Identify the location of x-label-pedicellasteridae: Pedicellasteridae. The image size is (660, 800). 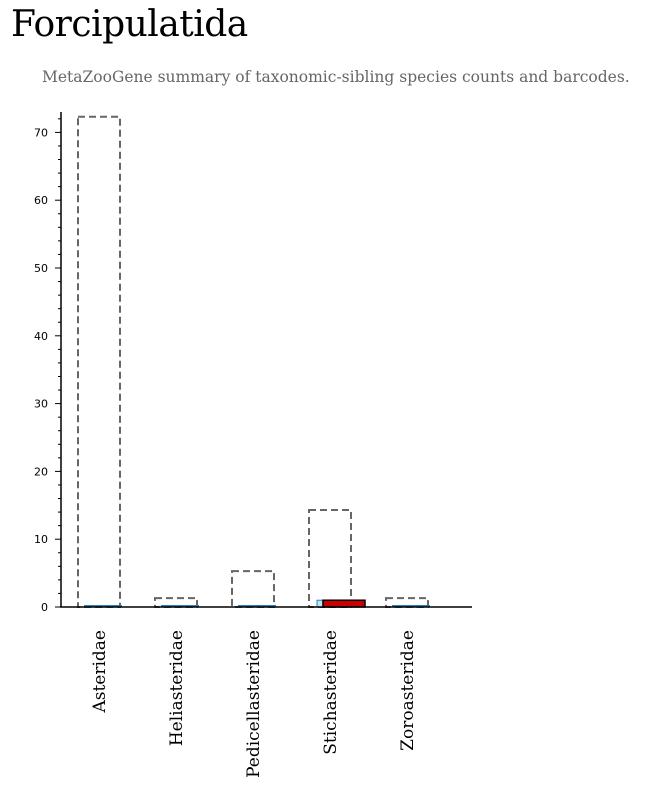
(254, 704).